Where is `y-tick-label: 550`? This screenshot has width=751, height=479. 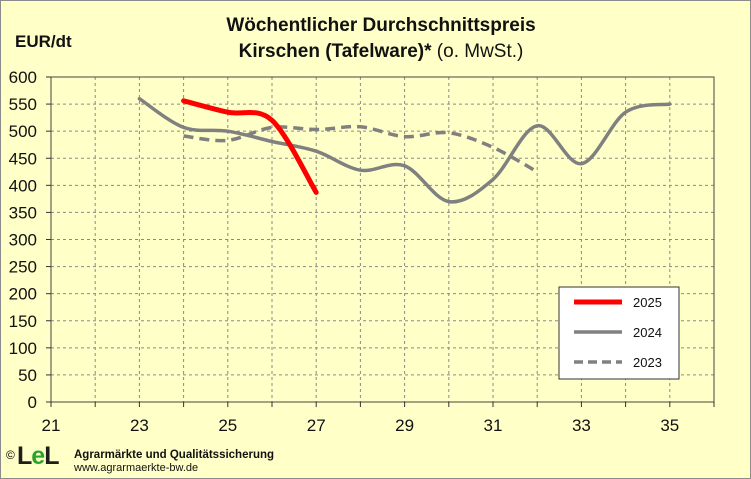
y-tick-label: 550 is located at coordinates (23, 104).